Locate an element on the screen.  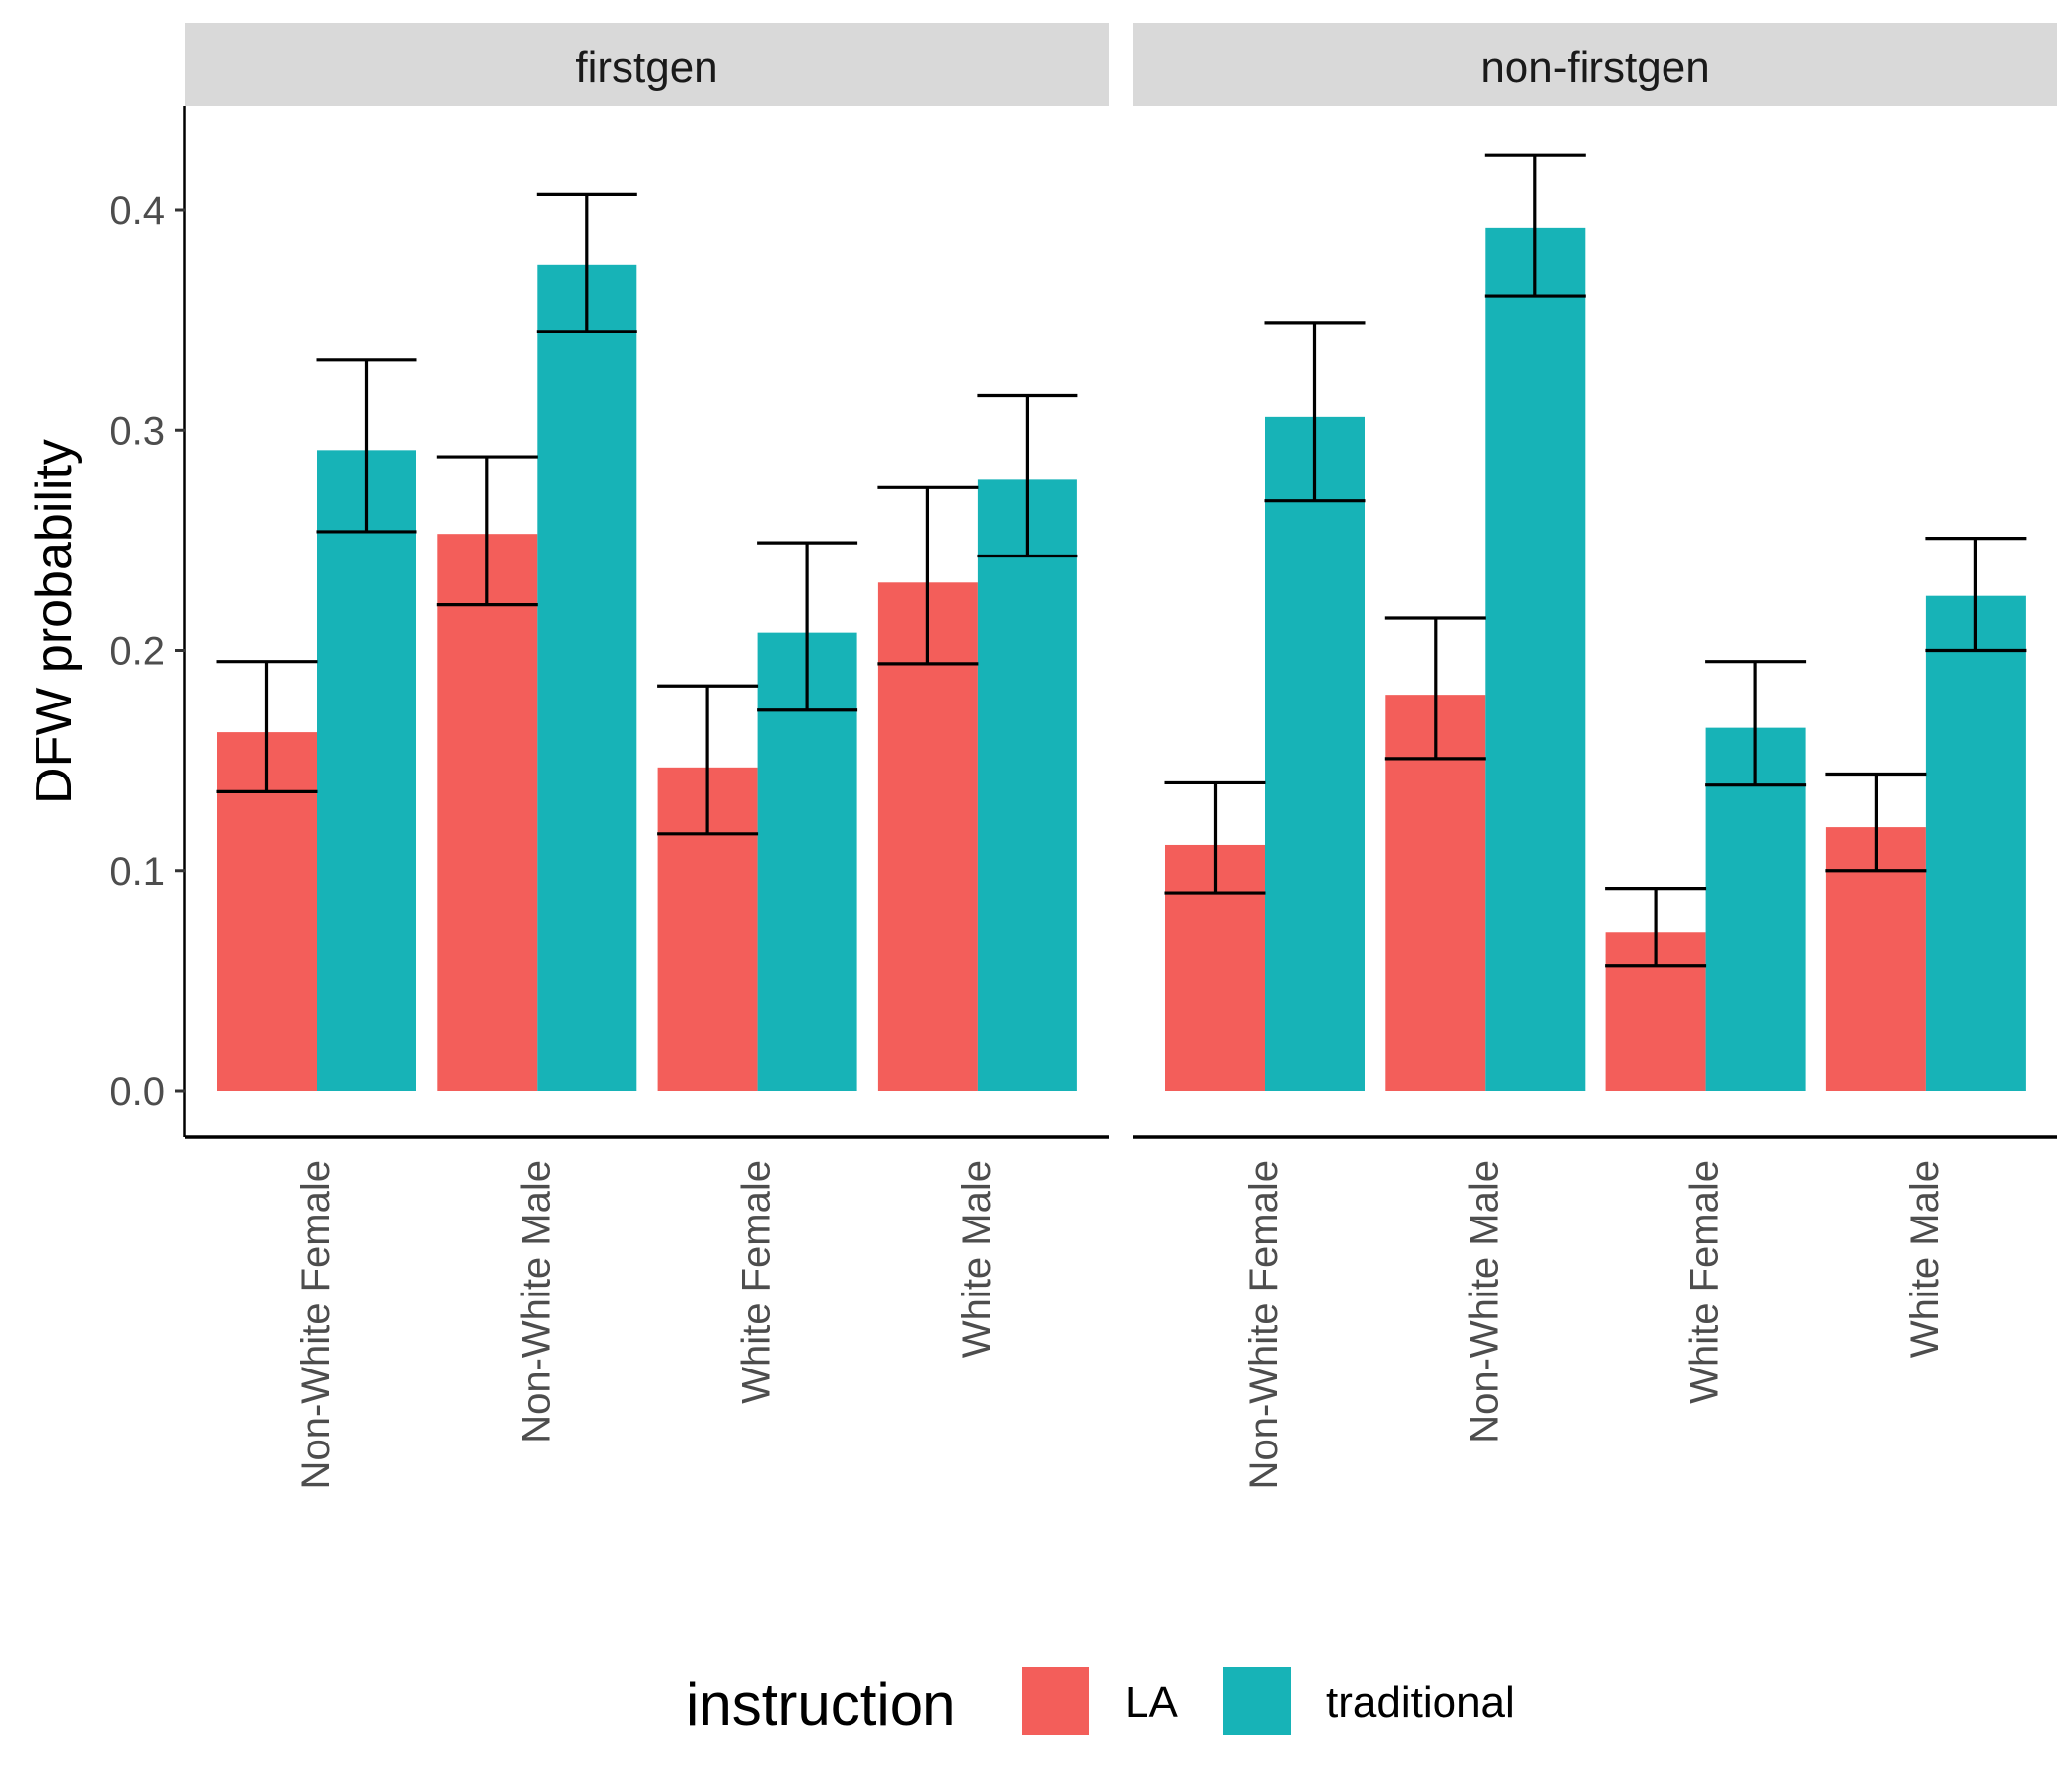
y-tick-label: 0.1 is located at coordinates (138, 873).